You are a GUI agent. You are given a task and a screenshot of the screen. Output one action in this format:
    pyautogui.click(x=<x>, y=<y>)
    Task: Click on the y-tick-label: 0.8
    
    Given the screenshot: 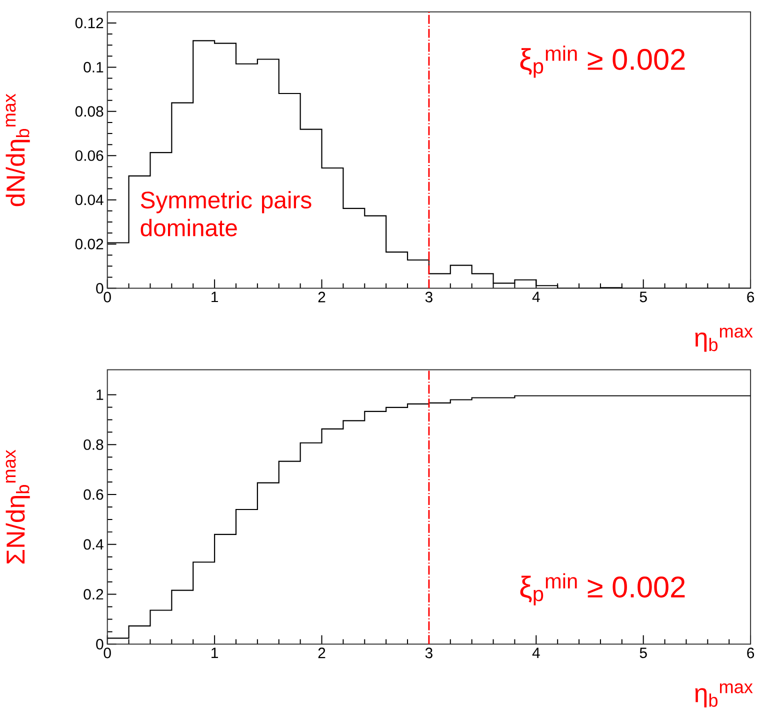 What is the action you would take?
    pyautogui.click(x=94, y=444)
    